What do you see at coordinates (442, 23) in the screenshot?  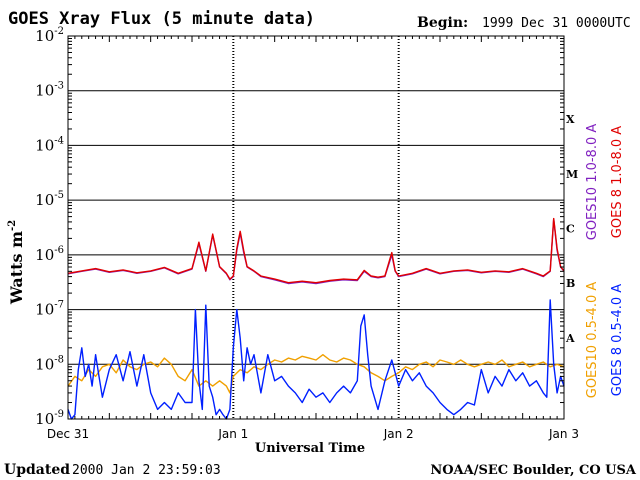 I see `begin-label: Begin:` at bounding box center [442, 23].